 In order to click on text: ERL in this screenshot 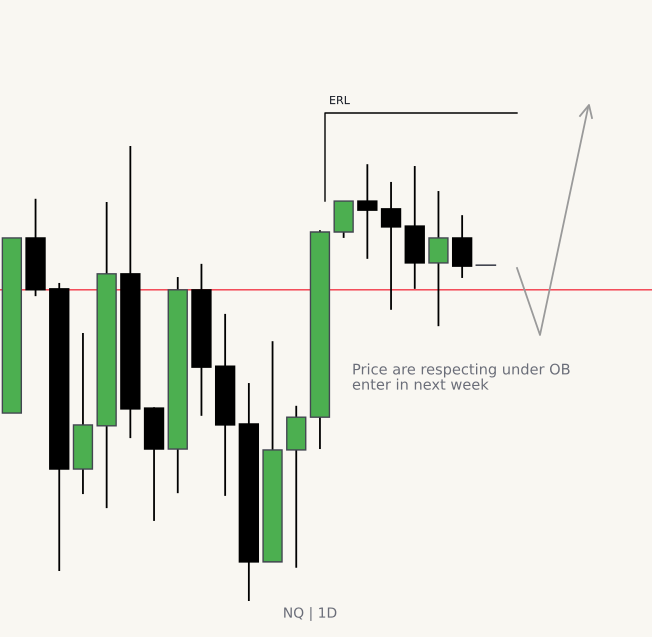, I will do `click(340, 100)`.